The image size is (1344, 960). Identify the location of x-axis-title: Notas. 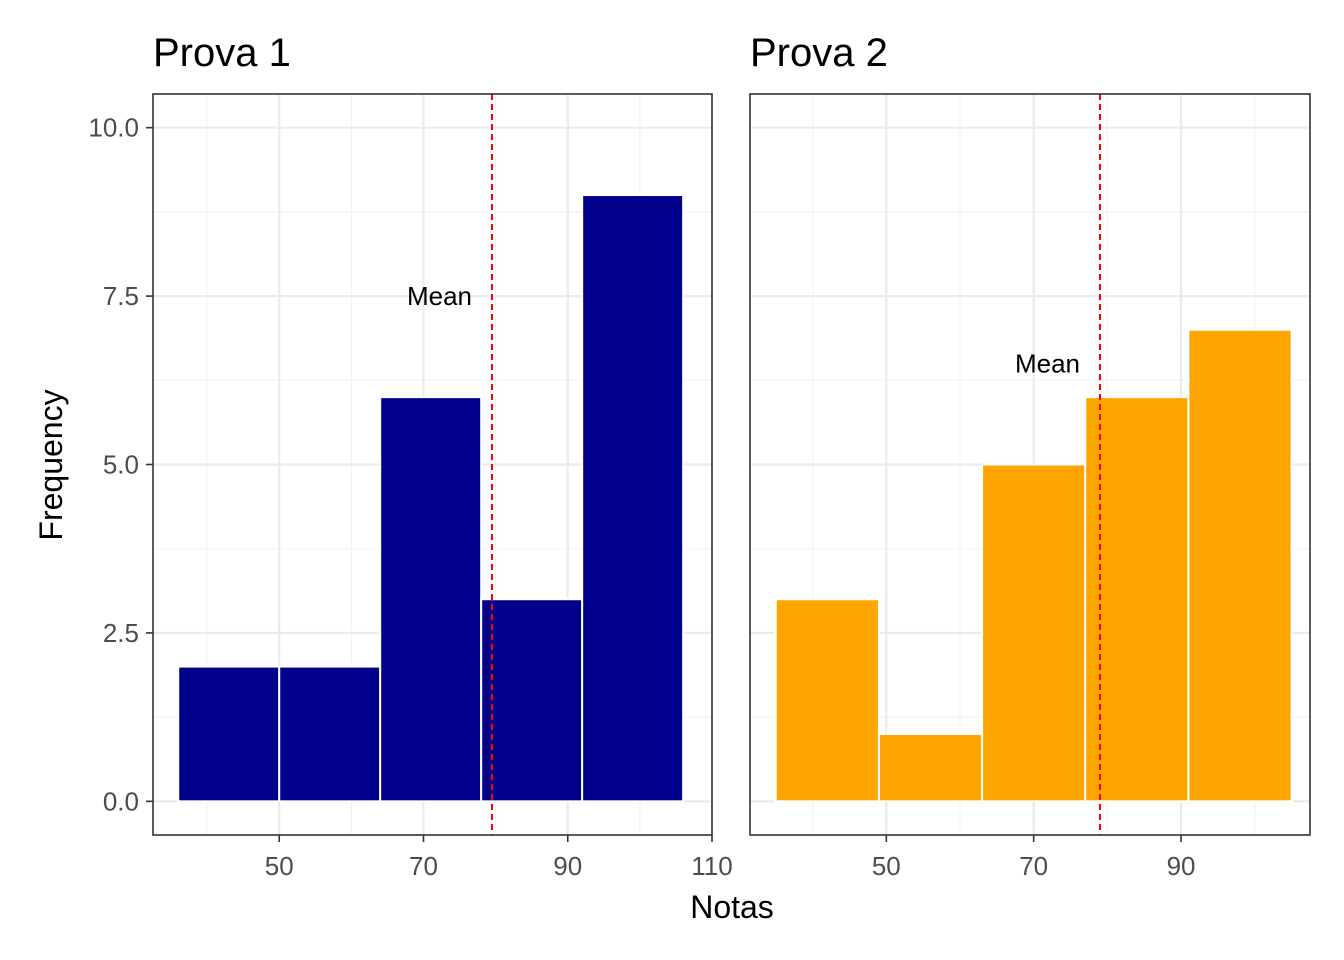
(732, 907).